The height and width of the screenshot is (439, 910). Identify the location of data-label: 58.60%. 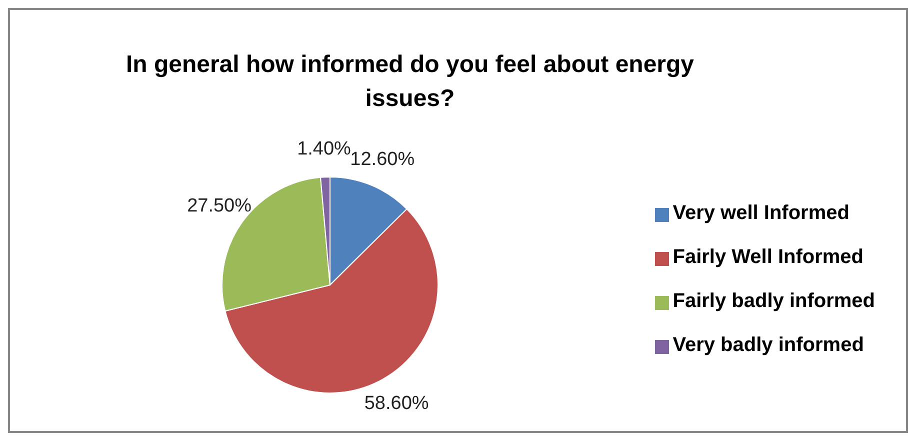
(396, 403).